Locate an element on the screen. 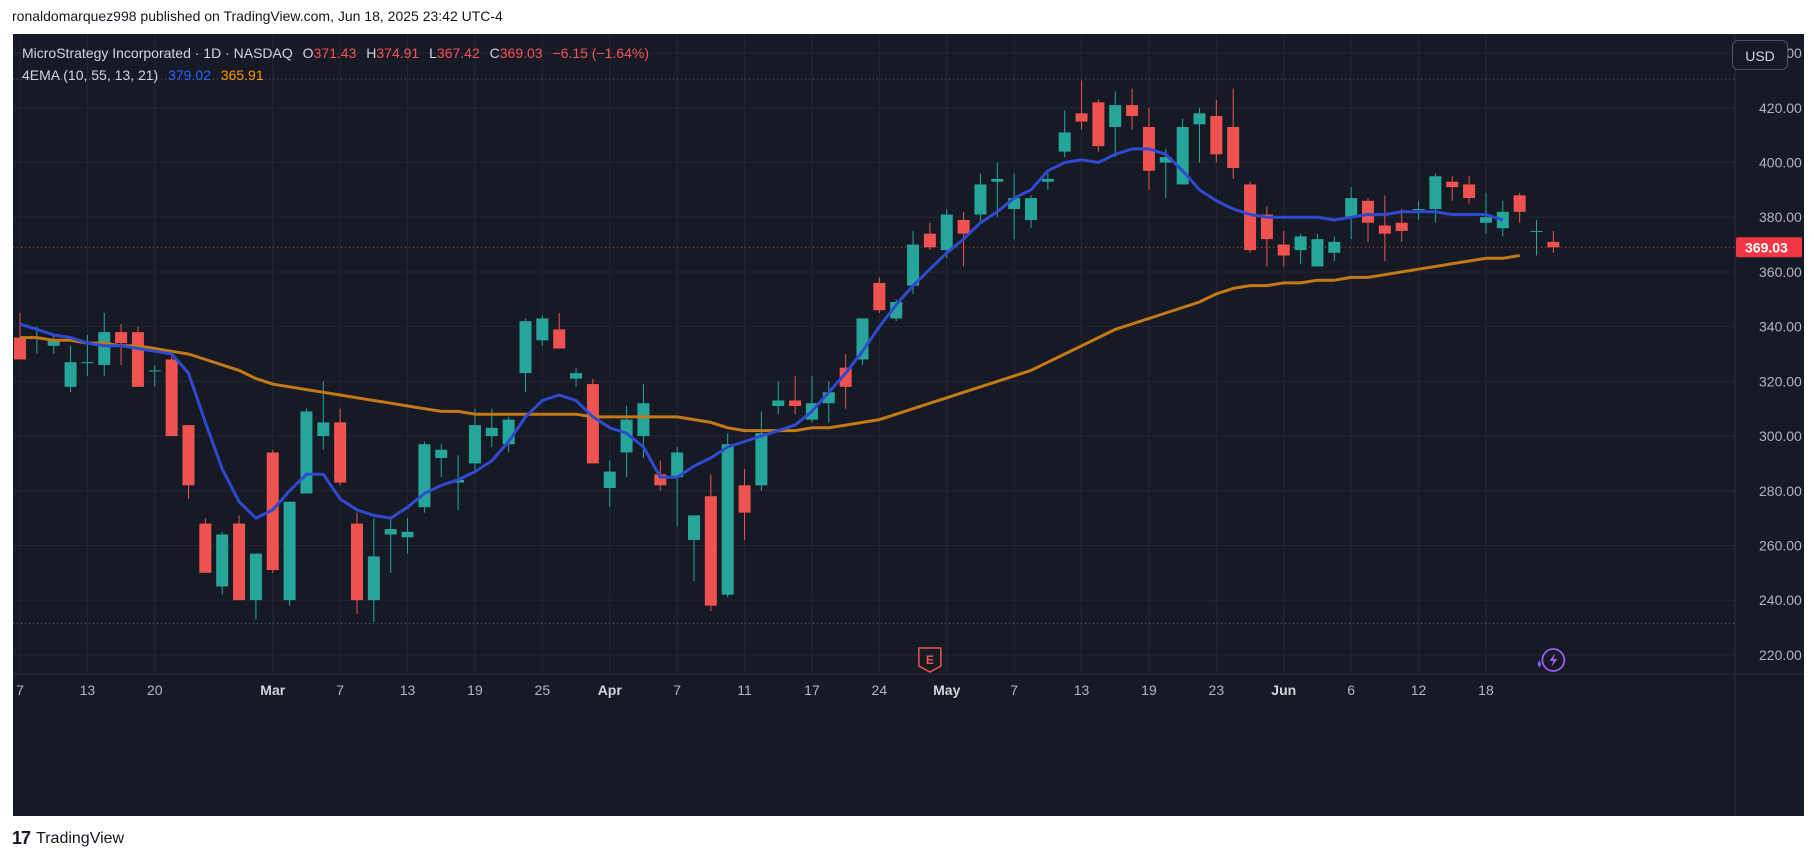 Image resolution: width=1814 pixels, height=860 pixels. x-tick-label: 6 is located at coordinates (1351, 690).